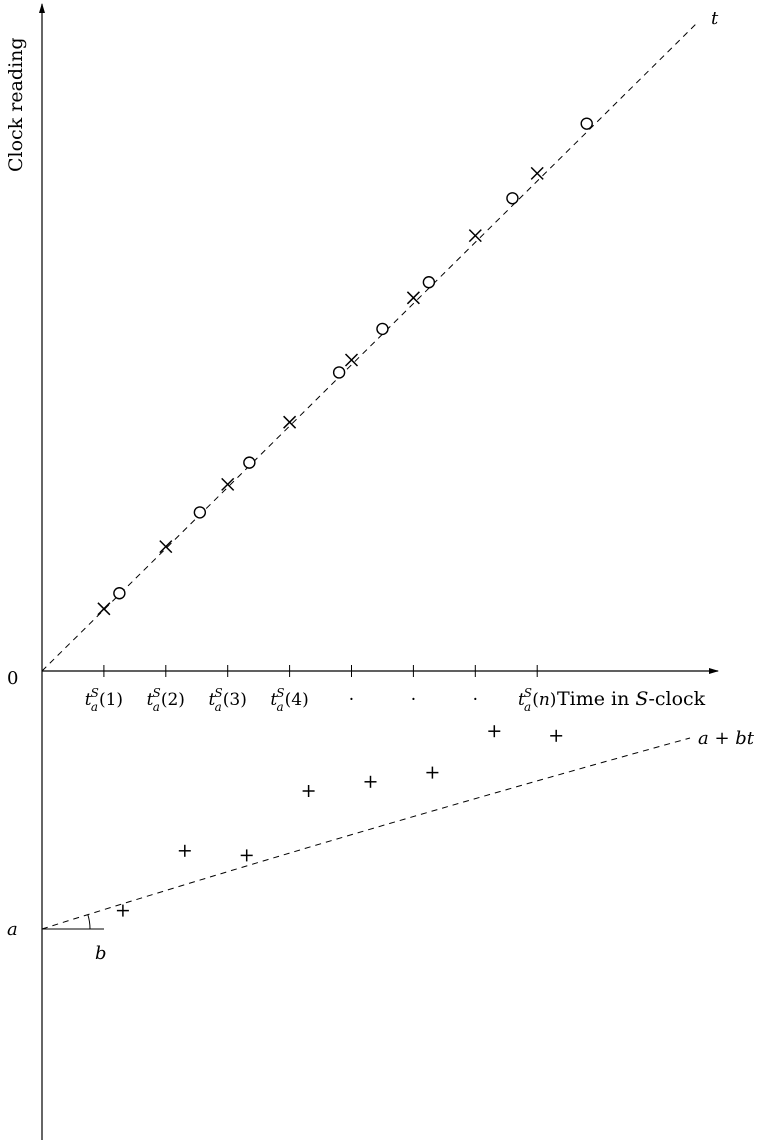 This screenshot has width=779, height=1142. What do you see at coordinates (101, 953) in the screenshot?
I see `slope-label: b` at bounding box center [101, 953].